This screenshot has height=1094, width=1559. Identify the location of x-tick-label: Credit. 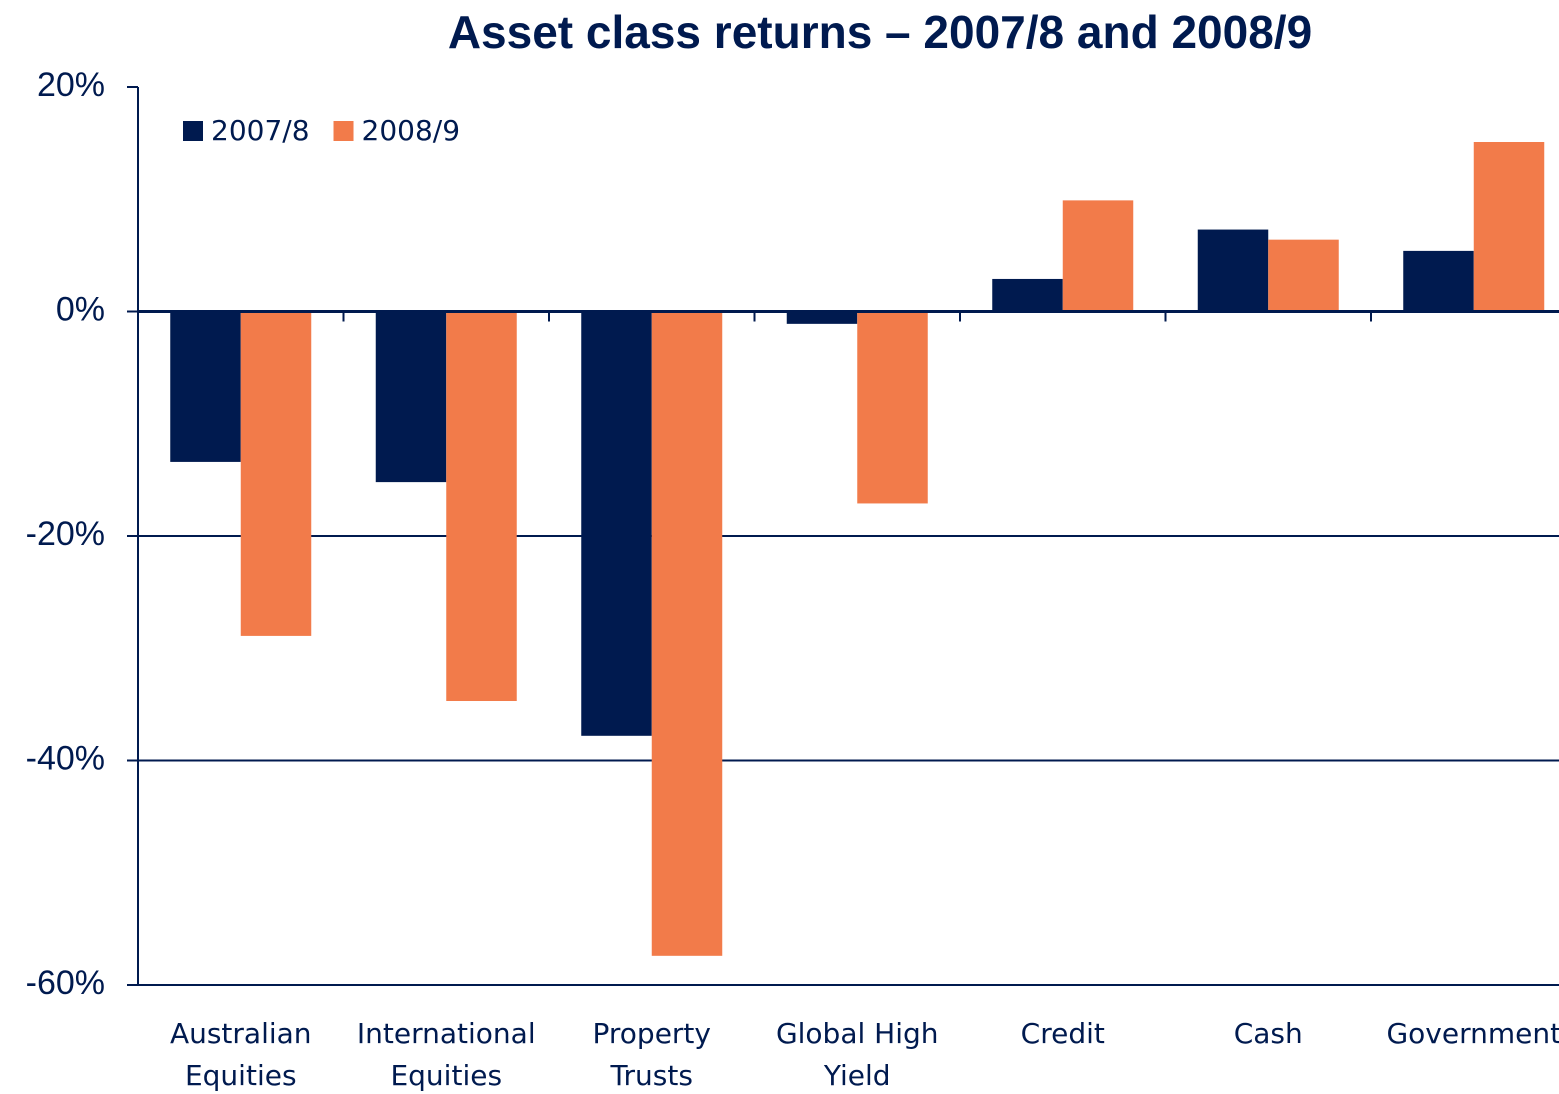
(1063, 1033).